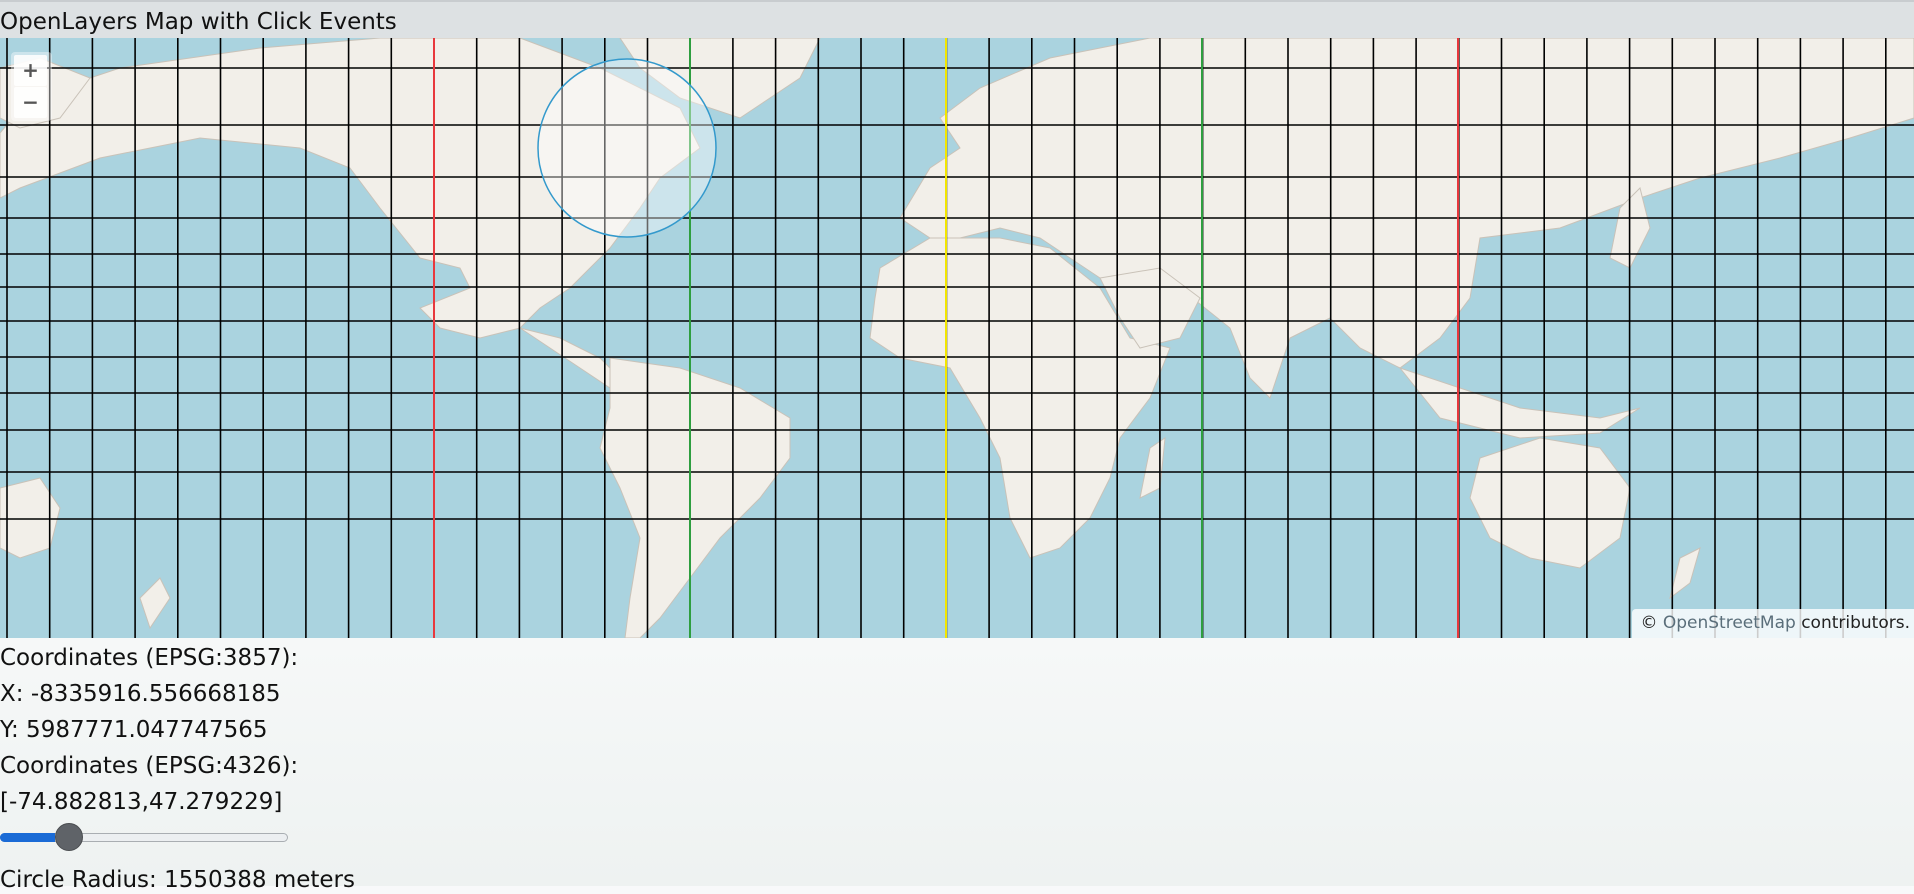  I want to click on zoom-out-button: −, so click(30, 102).